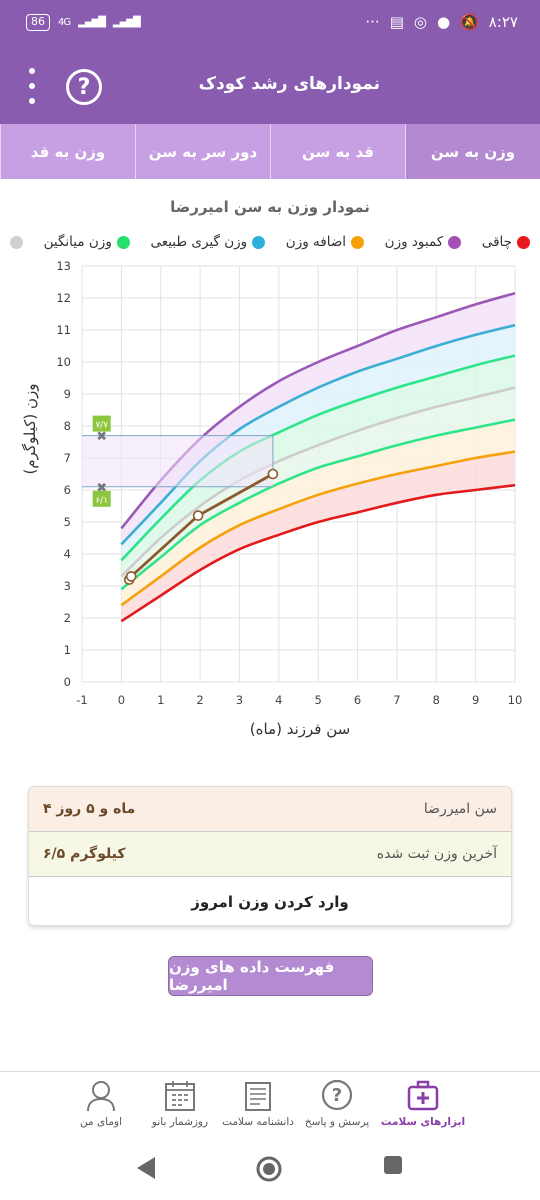  Describe the element at coordinates (270, 976) in the screenshot. I see `weight-list-button: فهرست داده های وزن امیررضا` at that location.